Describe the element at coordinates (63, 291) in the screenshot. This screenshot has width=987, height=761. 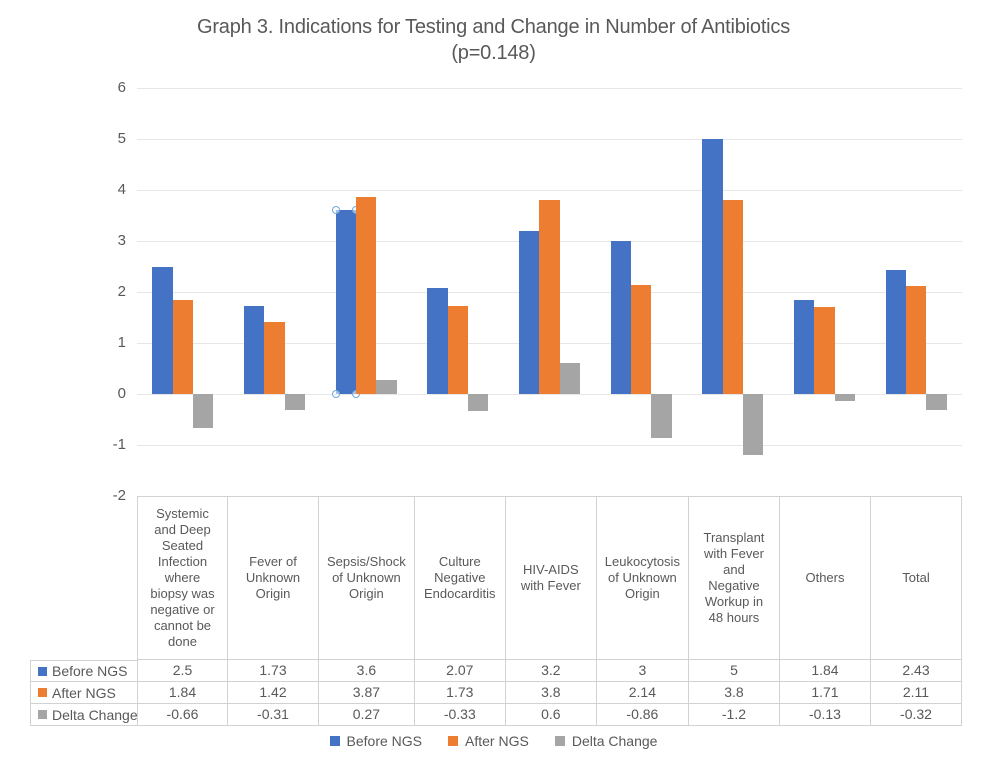
I see `y-axis: 6 5 4 3 2 1 0 -1 -2` at that location.